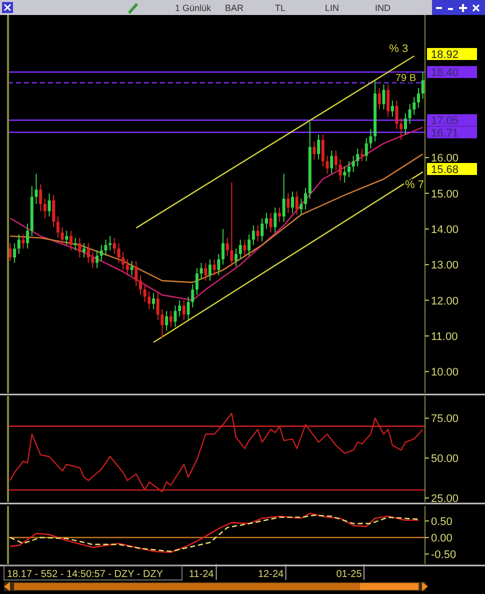 The height and width of the screenshot is (594, 485). What do you see at coordinates (445, 372) in the screenshot?
I see `y-tick-label: 10.00` at bounding box center [445, 372].